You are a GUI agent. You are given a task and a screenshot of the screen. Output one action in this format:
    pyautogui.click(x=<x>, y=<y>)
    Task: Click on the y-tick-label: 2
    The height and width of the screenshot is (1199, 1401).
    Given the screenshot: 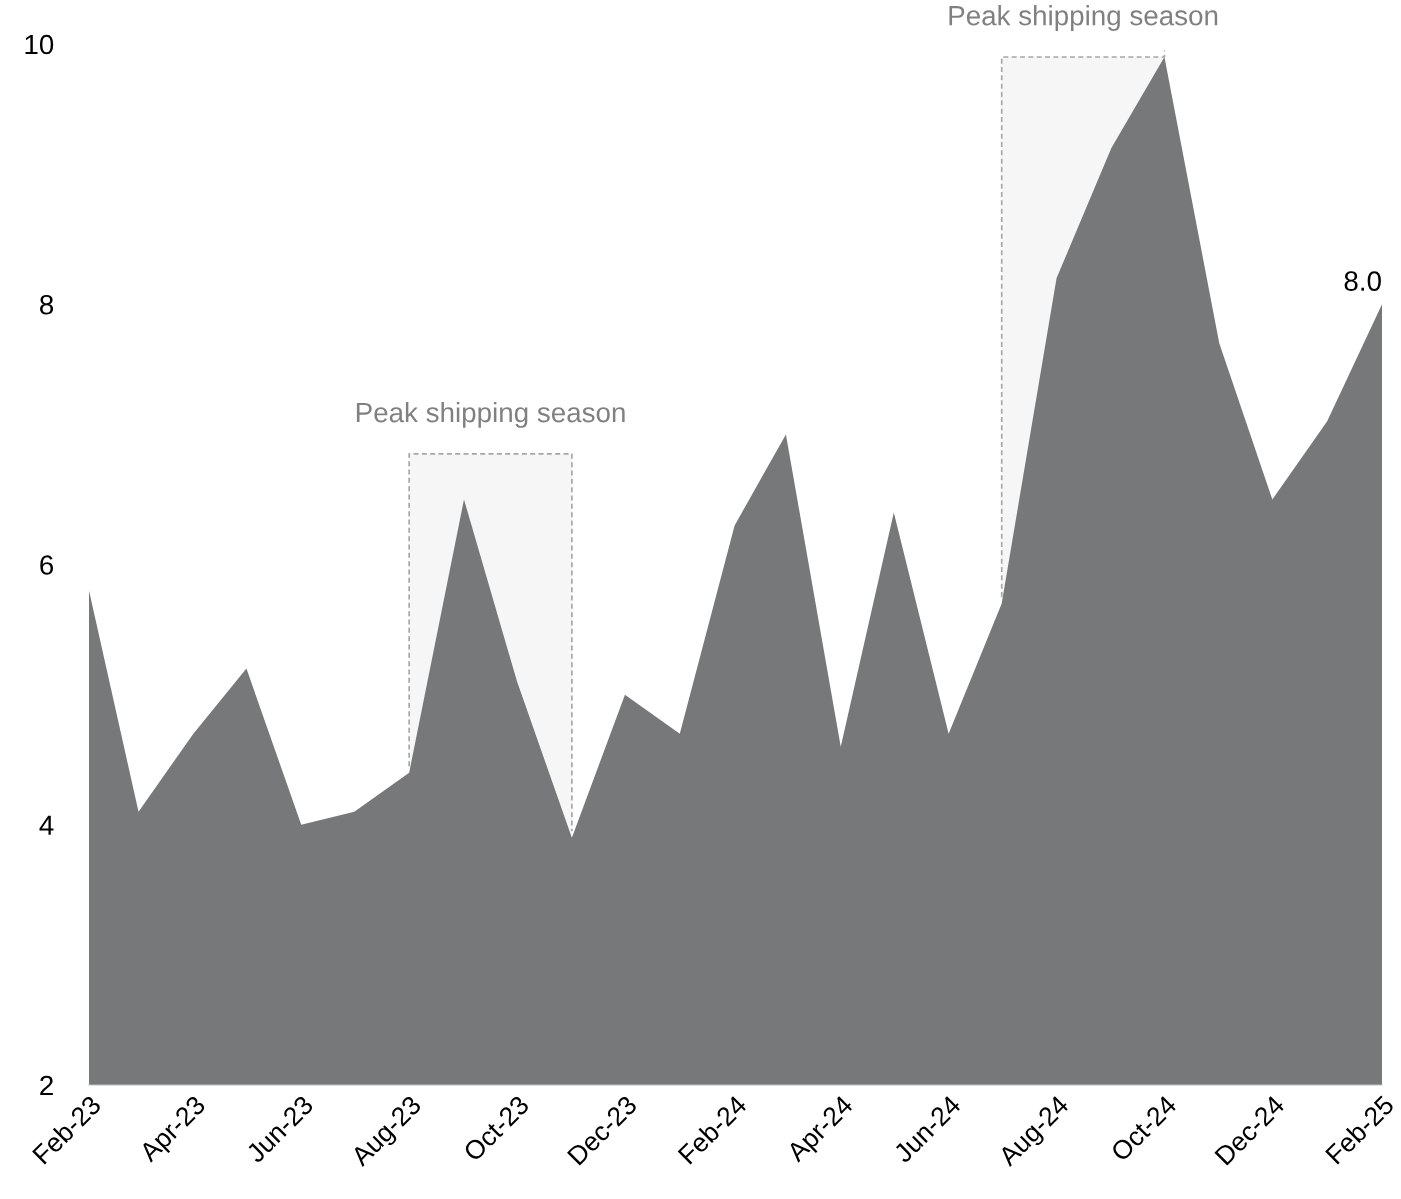 What is the action you would take?
    pyautogui.click(x=46, y=1085)
    